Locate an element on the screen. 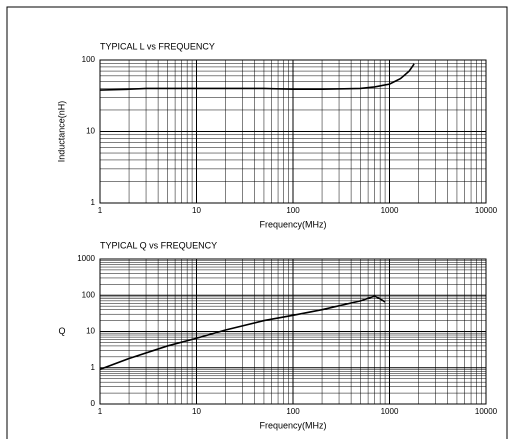 This screenshot has width=514, height=439. y-axis-label: Inductance(nH) is located at coordinates (61, 132).